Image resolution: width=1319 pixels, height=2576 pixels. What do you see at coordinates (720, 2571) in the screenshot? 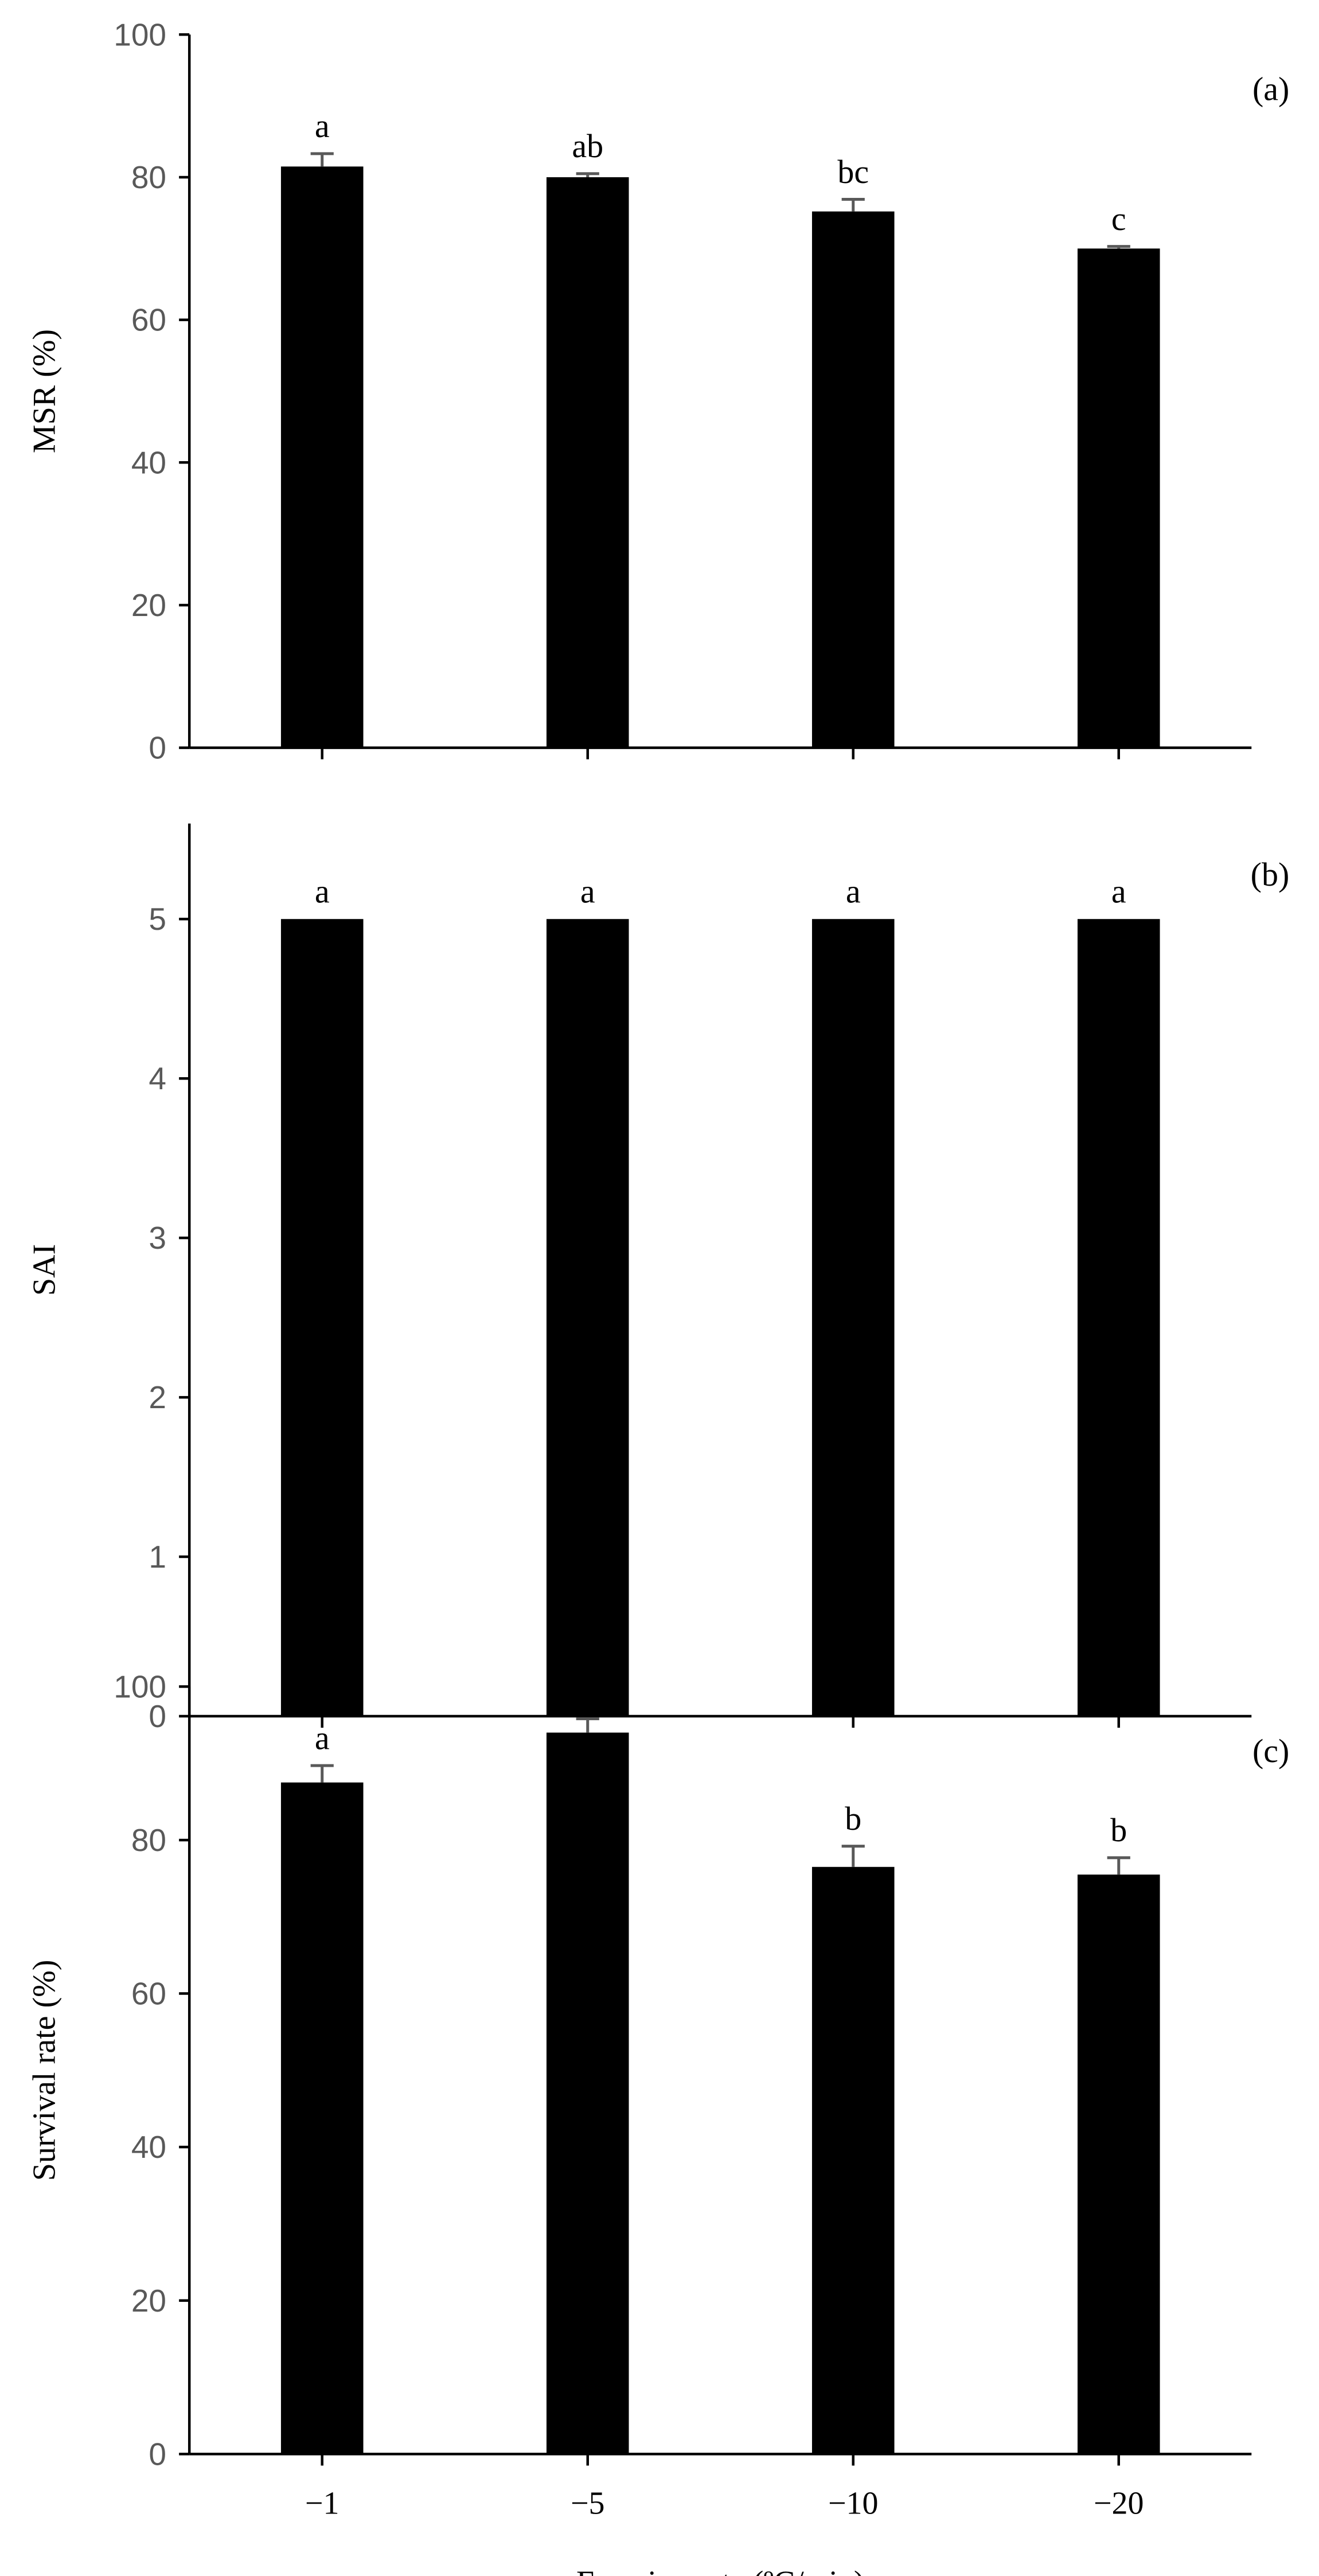
I see `x-axis-title: Freezing rate (ºC/min)` at bounding box center [720, 2571].